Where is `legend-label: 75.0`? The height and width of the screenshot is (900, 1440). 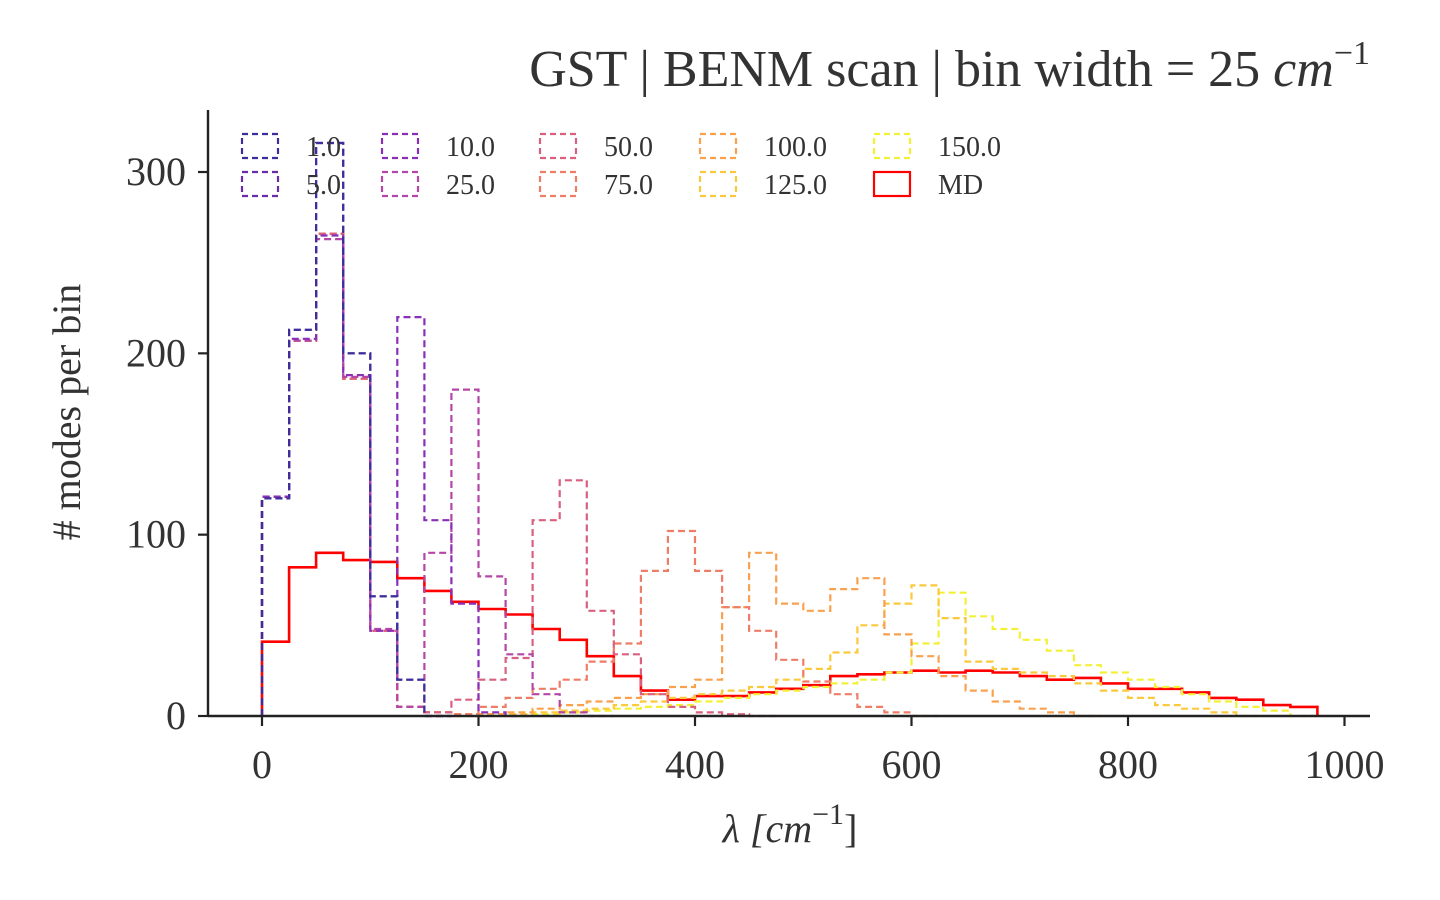 legend-label: 75.0 is located at coordinates (628, 185).